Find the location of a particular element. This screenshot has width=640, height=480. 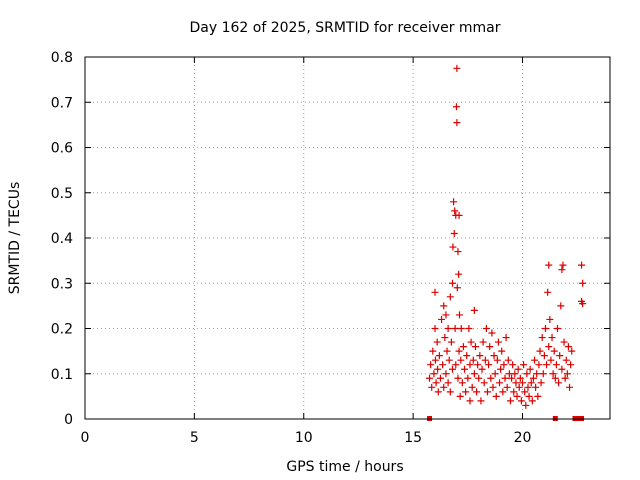

y-tick-label: 0.6 is located at coordinates (62, 149).